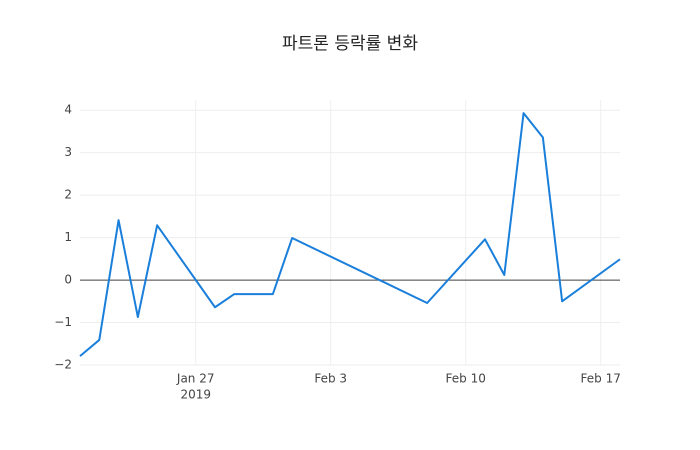 Image resolution: width=700 pixels, height=450 pixels. What do you see at coordinates (68, 280) in the screenshot?
I see `y-tick-label: 0` at bounding box center [68, 280].